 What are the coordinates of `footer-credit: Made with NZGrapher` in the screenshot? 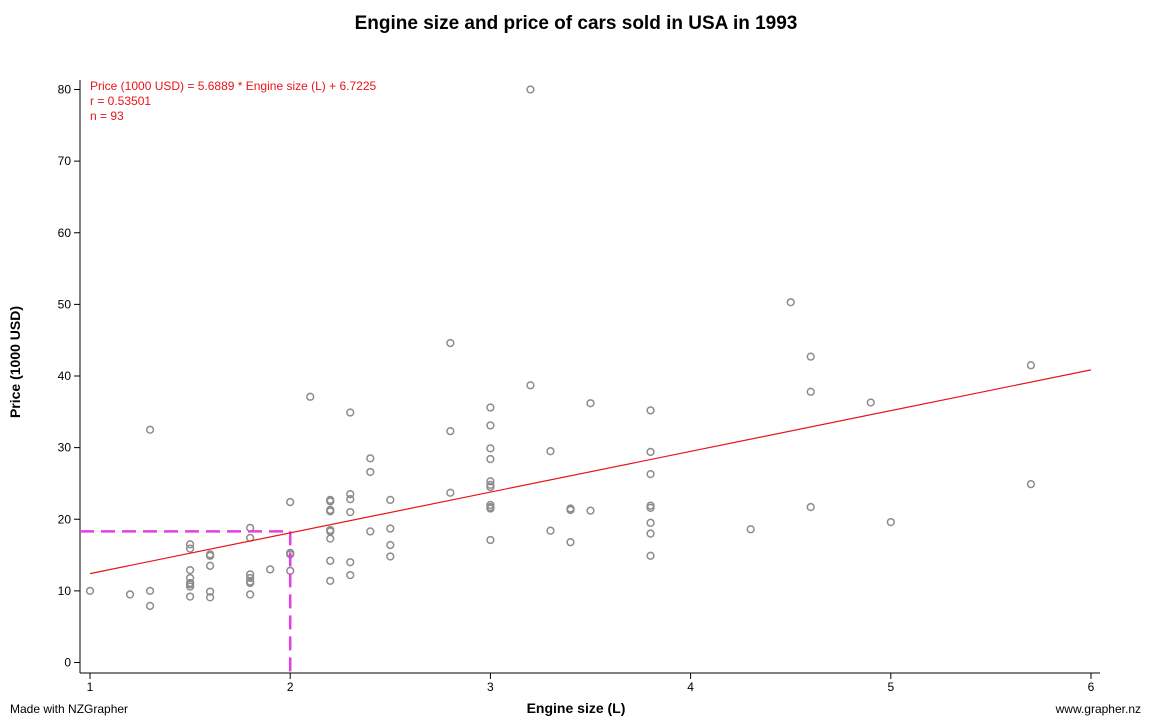 It's located at (69, 709).